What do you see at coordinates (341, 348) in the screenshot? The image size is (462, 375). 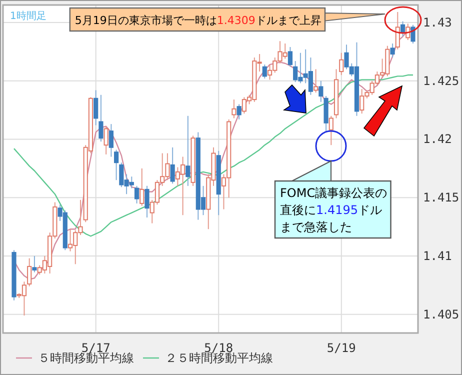 I see `x-tick-label: 5/19` at bounding box center [341, 348].